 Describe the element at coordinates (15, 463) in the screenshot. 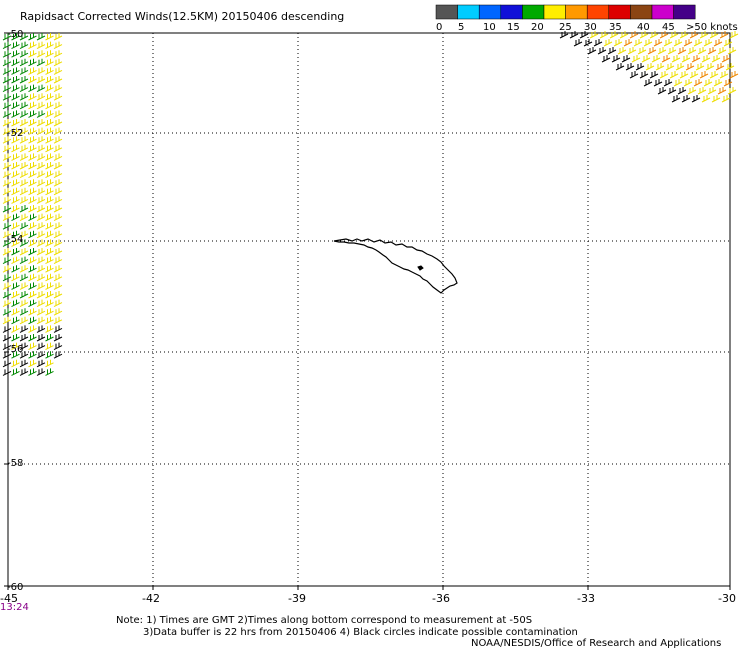

I see `lat-label: -58` at that location.